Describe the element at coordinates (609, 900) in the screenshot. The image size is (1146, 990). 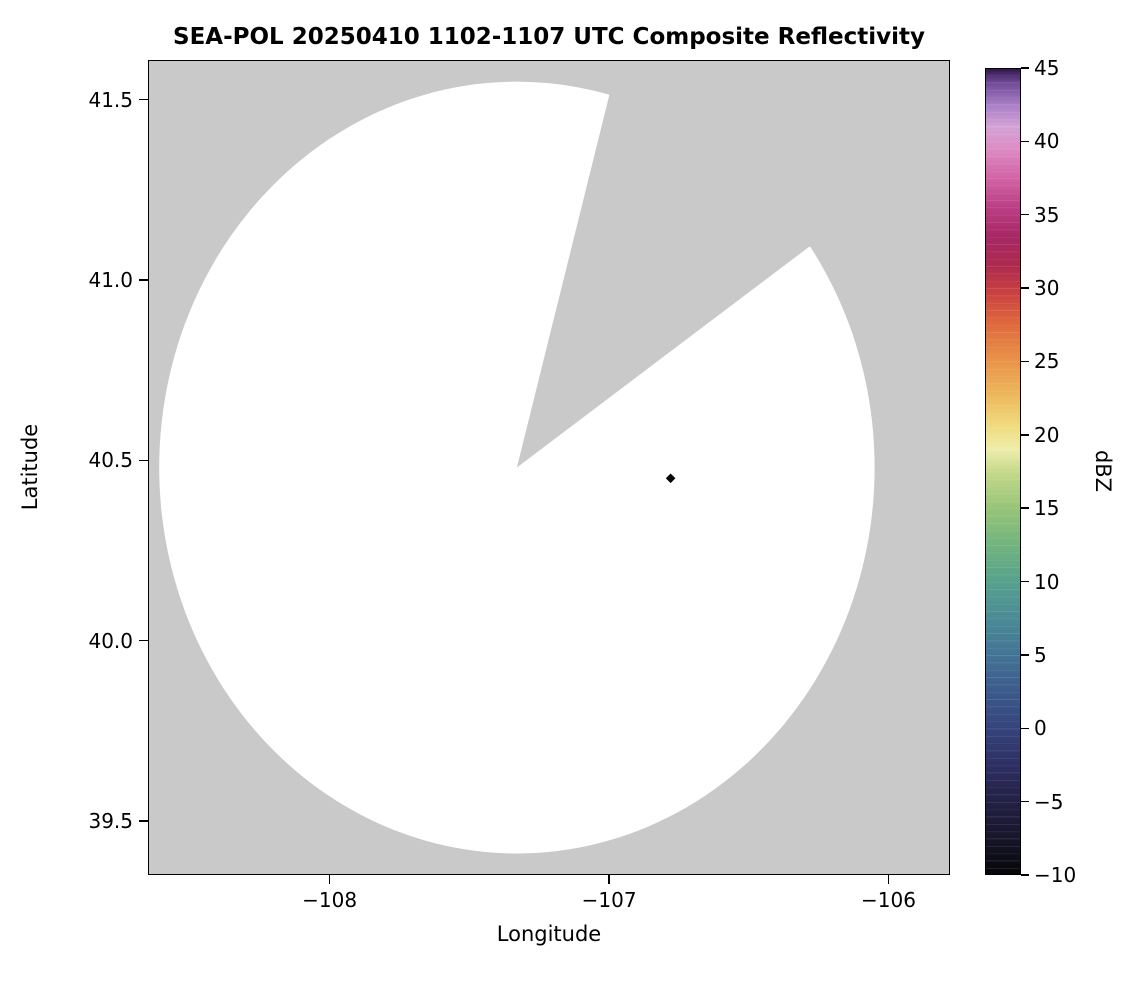
I see `x-tick-label: −107` at that location.